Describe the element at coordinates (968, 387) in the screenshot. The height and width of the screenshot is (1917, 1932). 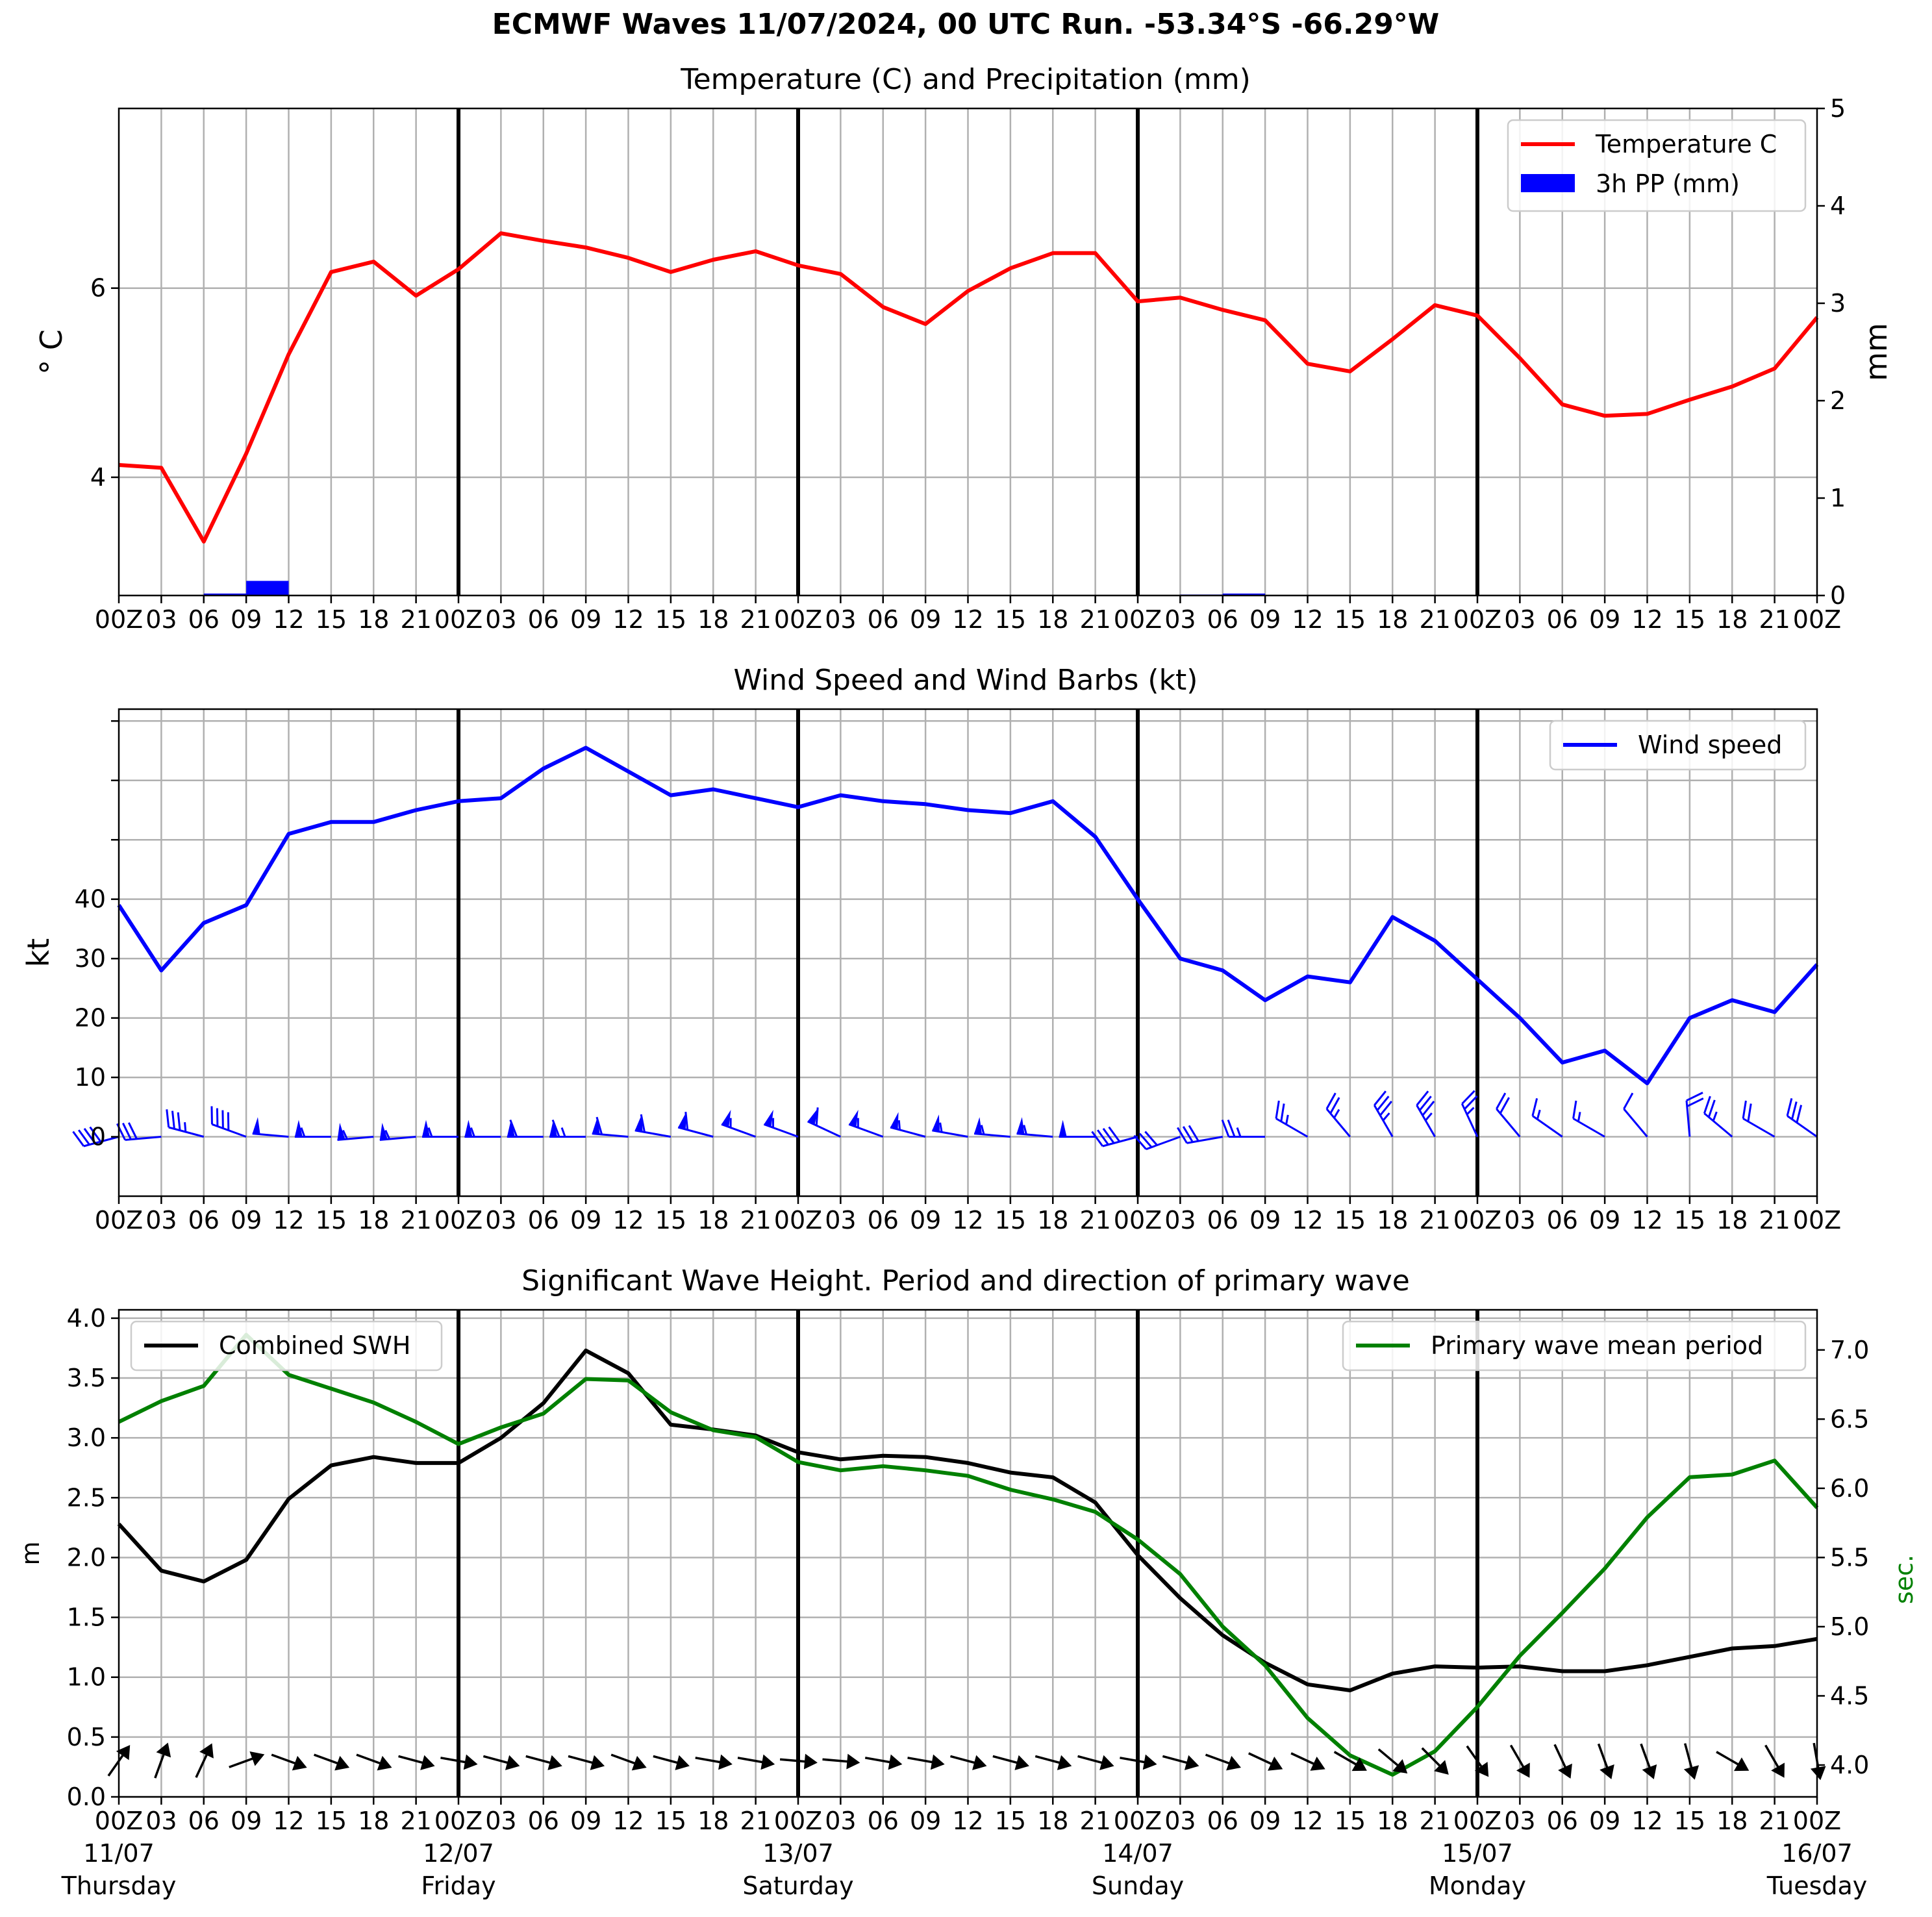
I see `temperature-line` at that location.